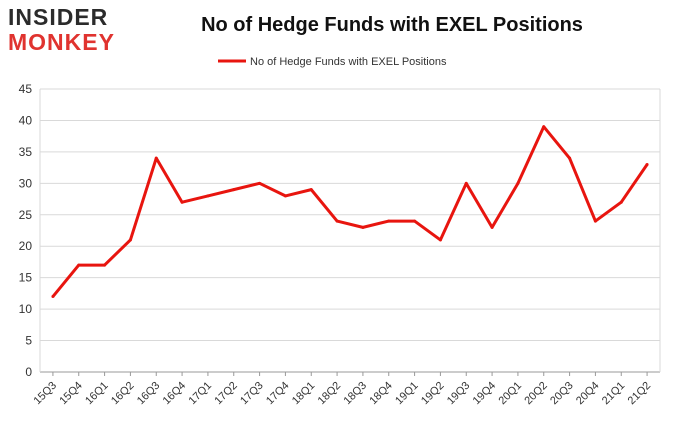 The image size is (678, 431). I want to click on x-tick-label: 17Q2, so click(226, 394).